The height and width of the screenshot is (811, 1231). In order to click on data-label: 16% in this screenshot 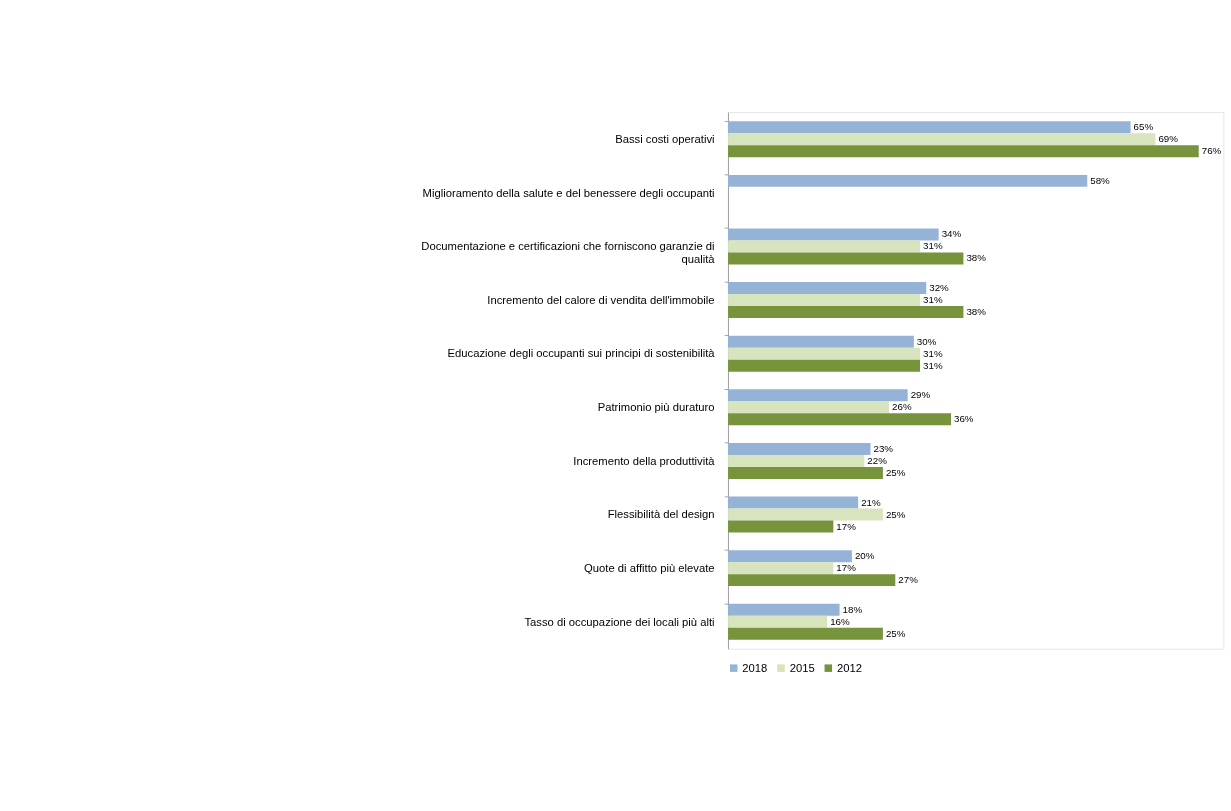, I will do `click(840, 621)`.